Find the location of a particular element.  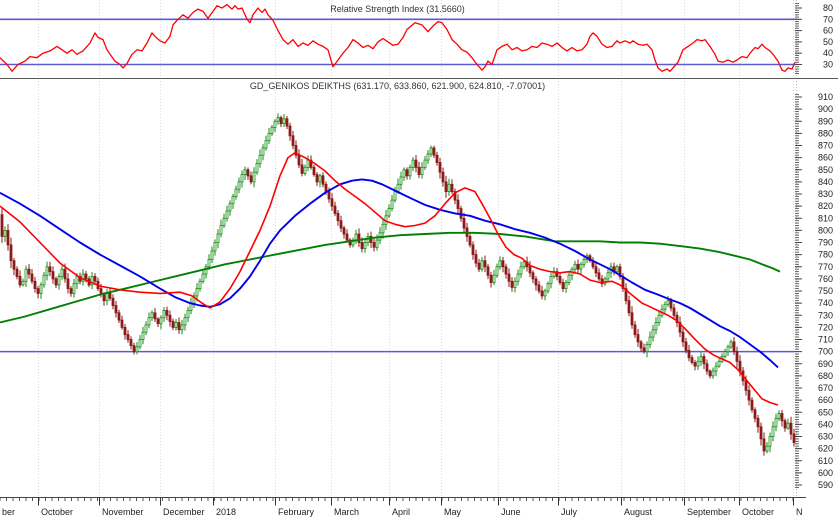

svg-text: 620 is located at coordinates (825, 449).